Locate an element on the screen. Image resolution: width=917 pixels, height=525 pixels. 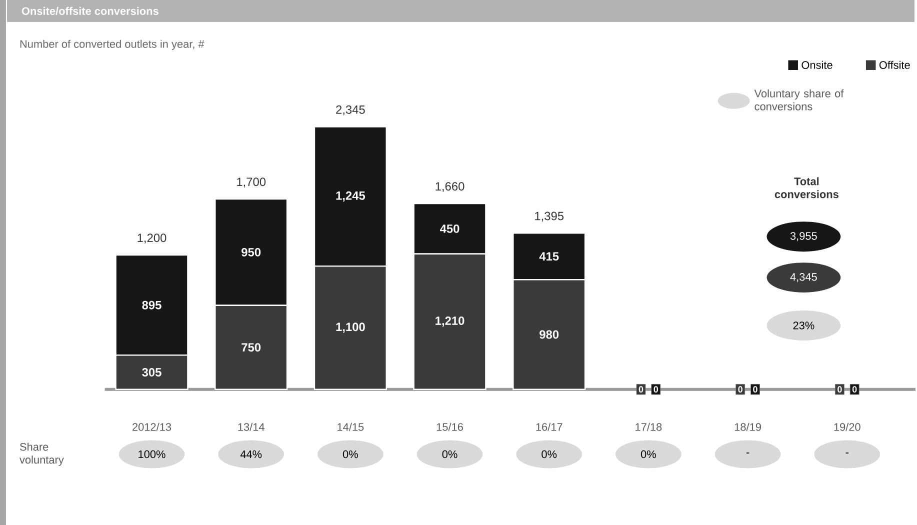
x-tick-label: 2012/13 is located at coordinates (152, 426).